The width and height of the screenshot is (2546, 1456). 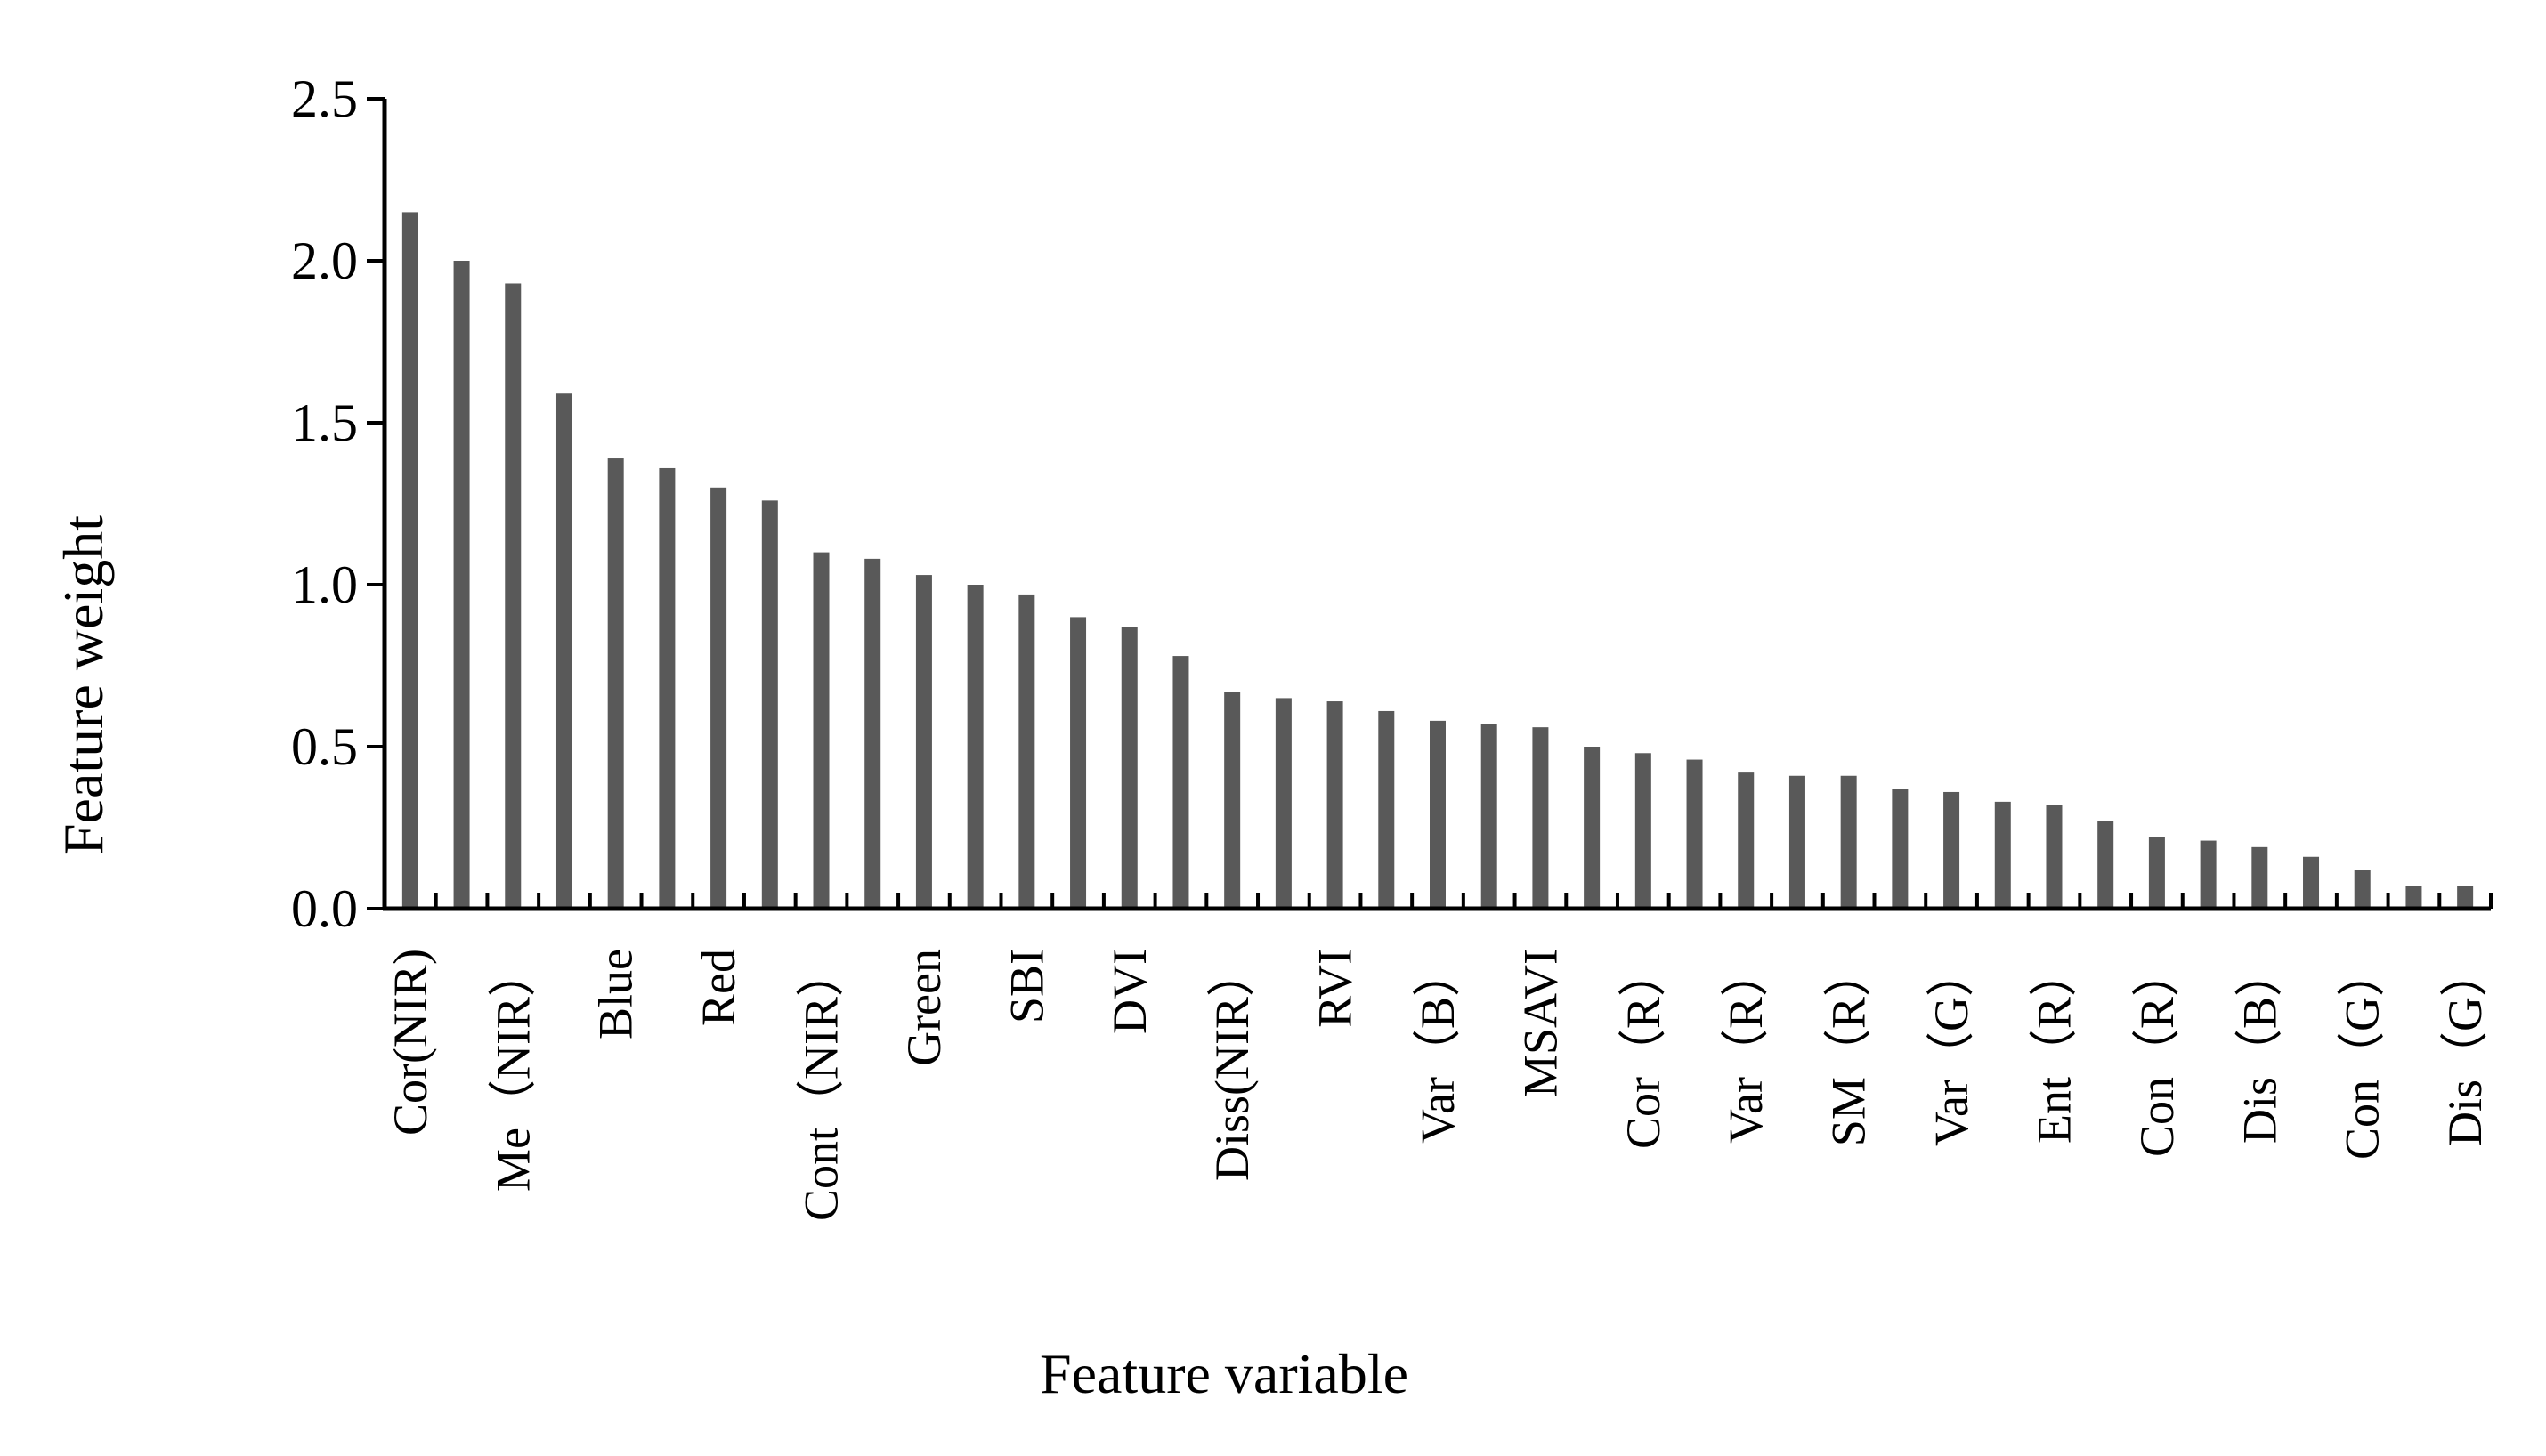 I want to click on x-category-label: Con（R）, so click(x=2157, y=1053).